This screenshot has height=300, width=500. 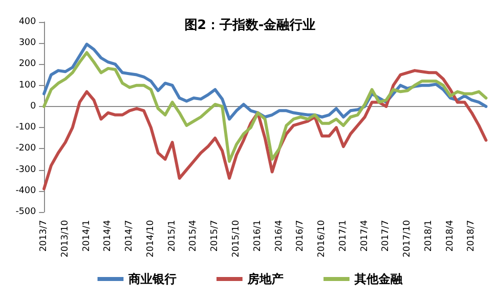 What do you see at coordinates (33, 106) in the screenshot?
I see `y-tick-label: 0` at bounding box center [33, 106].